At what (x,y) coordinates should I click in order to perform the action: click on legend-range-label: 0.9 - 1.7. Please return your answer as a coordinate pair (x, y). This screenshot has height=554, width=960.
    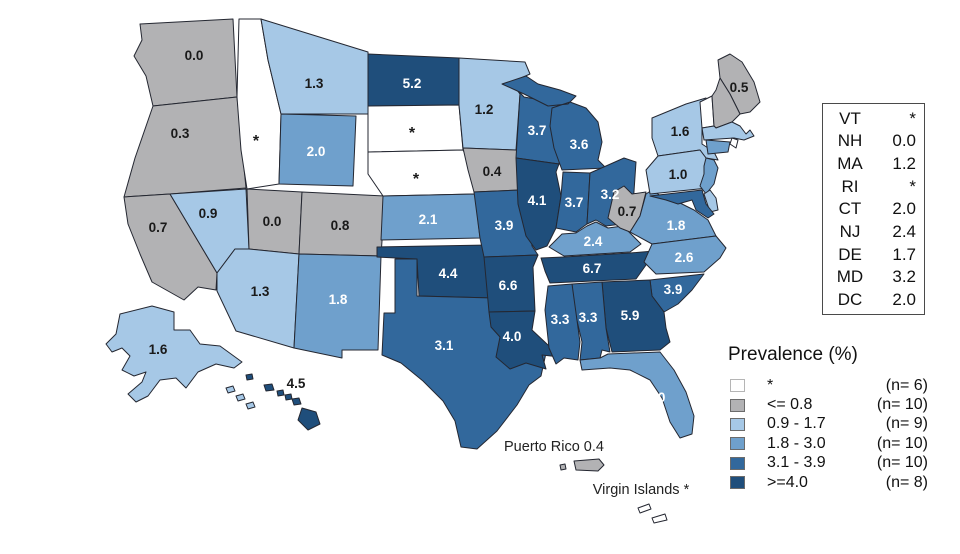
    Looking at the image, I should click on (796, 424).